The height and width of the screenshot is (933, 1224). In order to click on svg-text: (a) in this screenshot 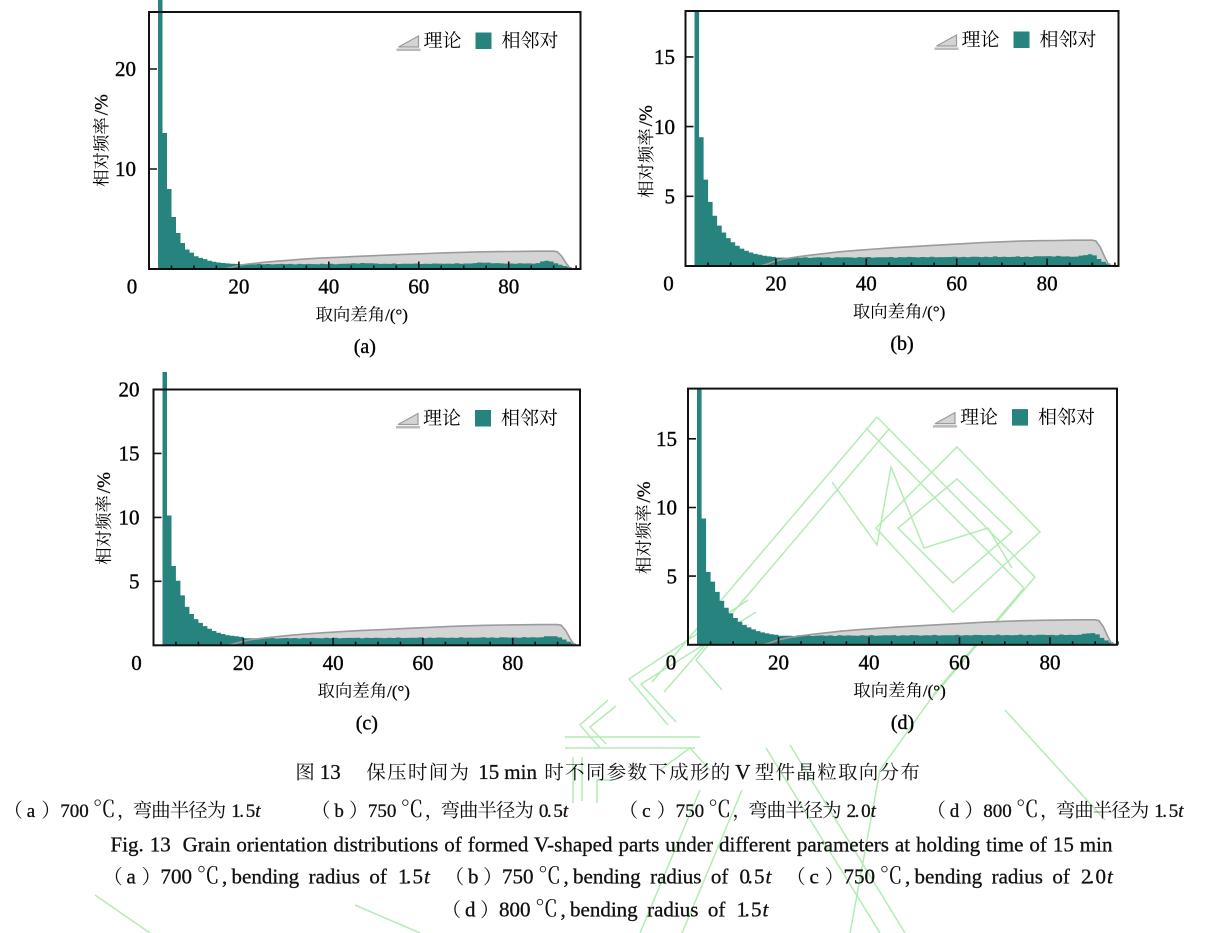, I will do `click(365, 347)`.